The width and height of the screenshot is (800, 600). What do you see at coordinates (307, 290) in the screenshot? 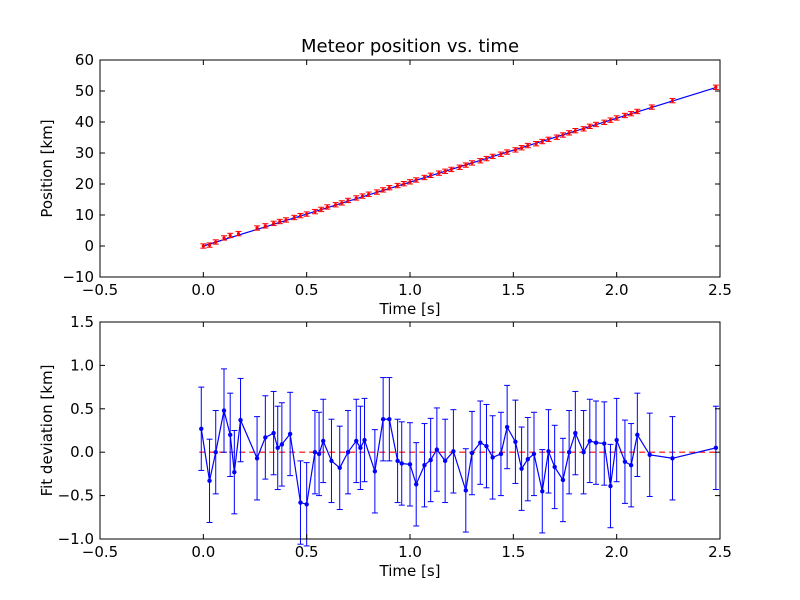
I see `position-x-tick-label: 0.5` at bounding box center [307, 290].